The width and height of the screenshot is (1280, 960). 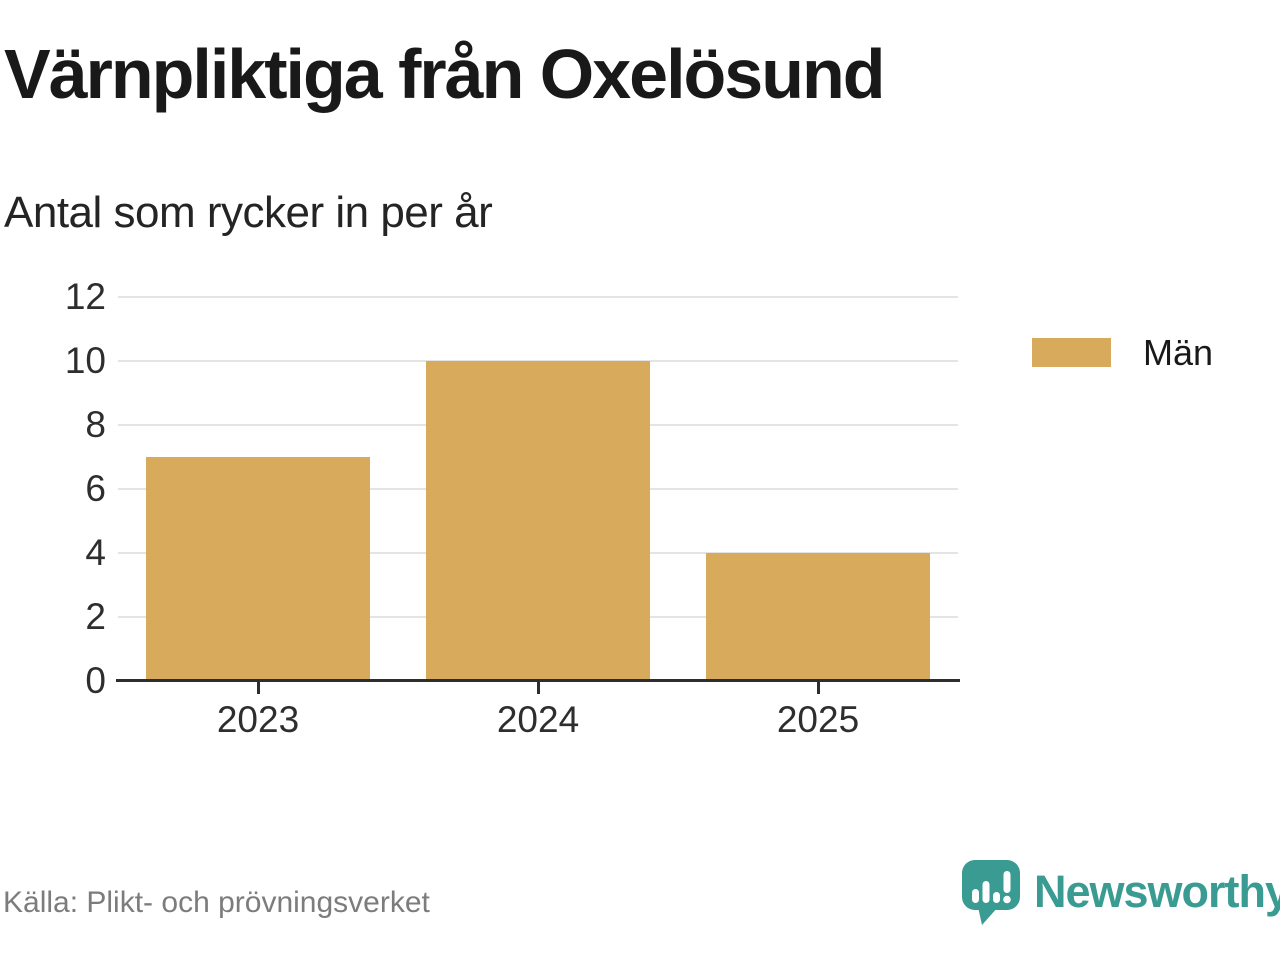 What do you see at coordinates (538, 688) in the screenshot?
I see `x-tick-mark-2024` at bounding box center [538, 688].